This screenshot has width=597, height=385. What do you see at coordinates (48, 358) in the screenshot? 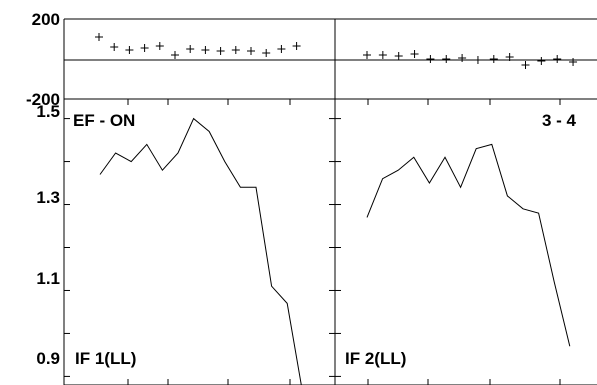
I see `tick-label-bottom-0-9: 0.9` at bounding box center [48, 358].